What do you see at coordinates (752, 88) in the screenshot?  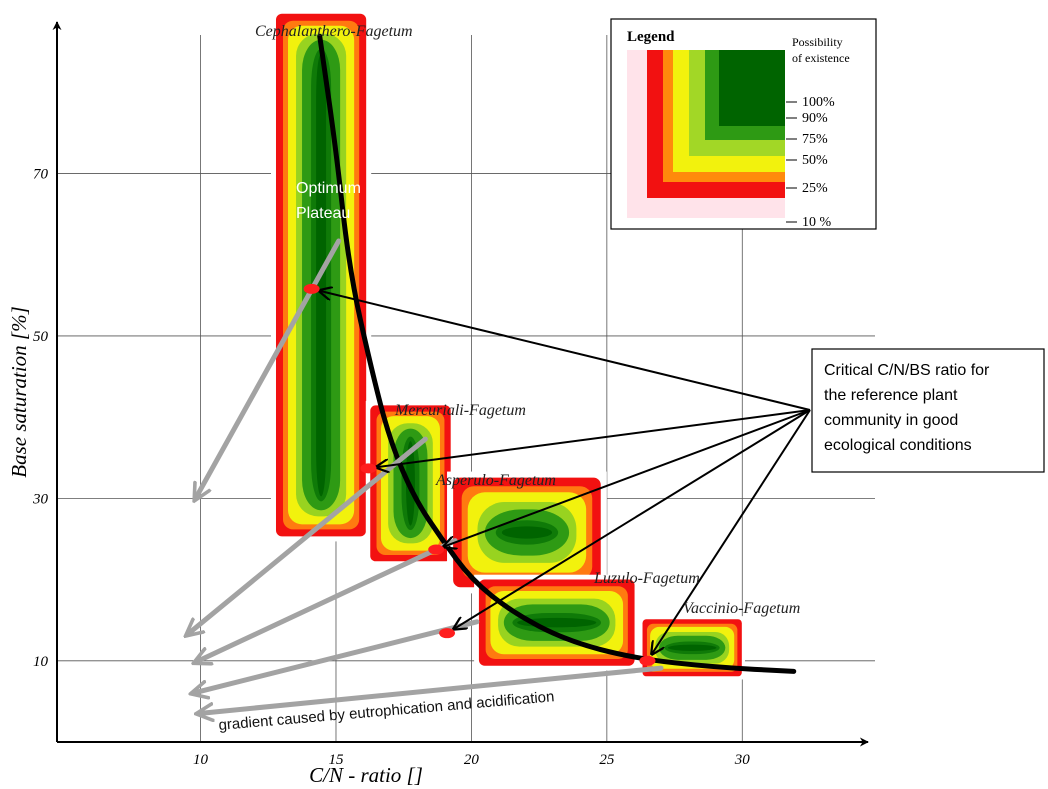 I see `legend-band` at bounding box center [752, 88].